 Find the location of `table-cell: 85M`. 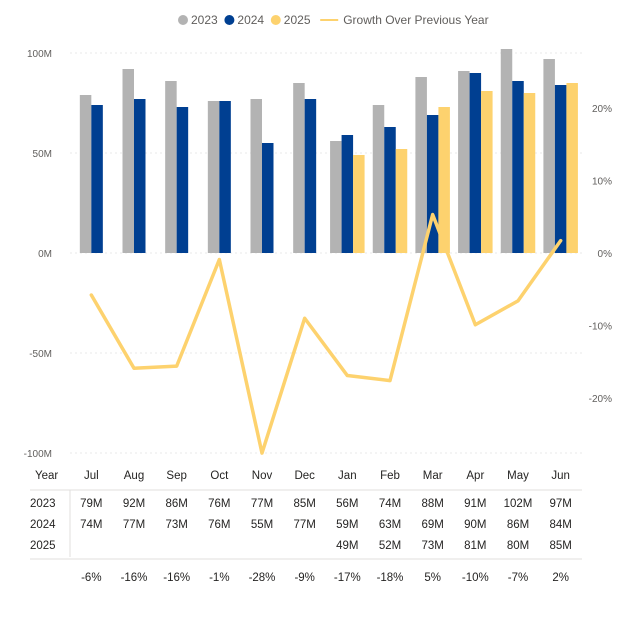

table-cell: 85M is located at coordinates (304, 504).